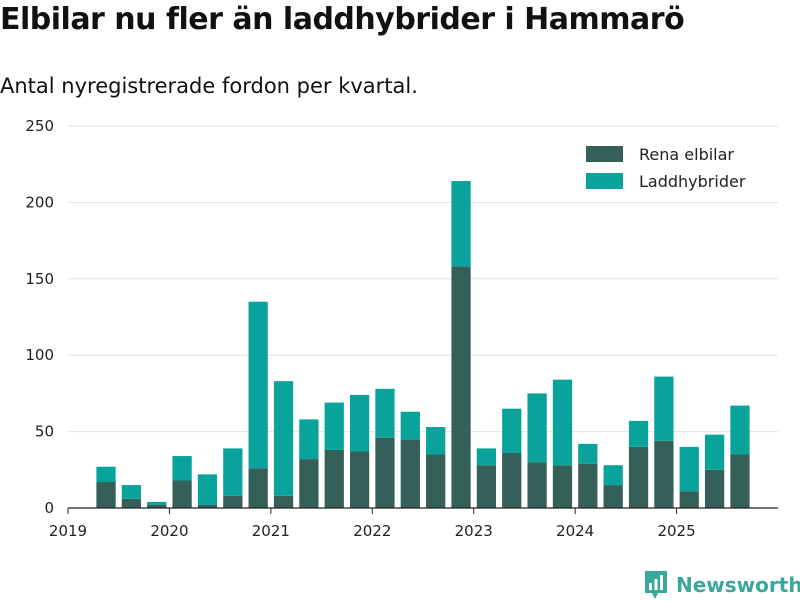 This screenshot has height=601, width=800. What do you see at coordinates (664, 474) in the screenshot?
I see `bar-rena-elbilar-2024-Q4` at bounding box center [664, 474].